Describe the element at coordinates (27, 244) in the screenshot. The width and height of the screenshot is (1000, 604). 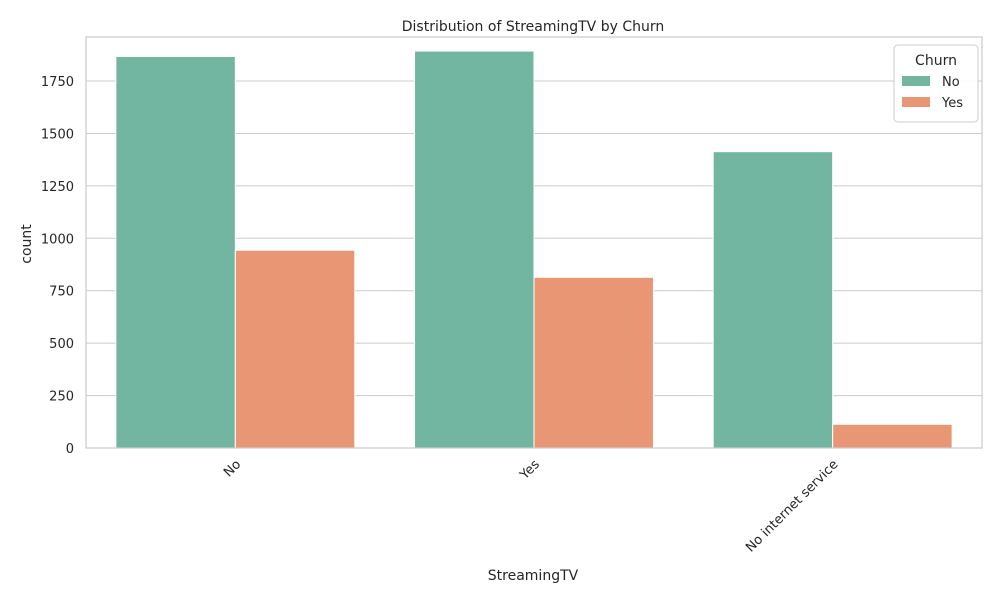
I see `y-axis-label: count` at that location.